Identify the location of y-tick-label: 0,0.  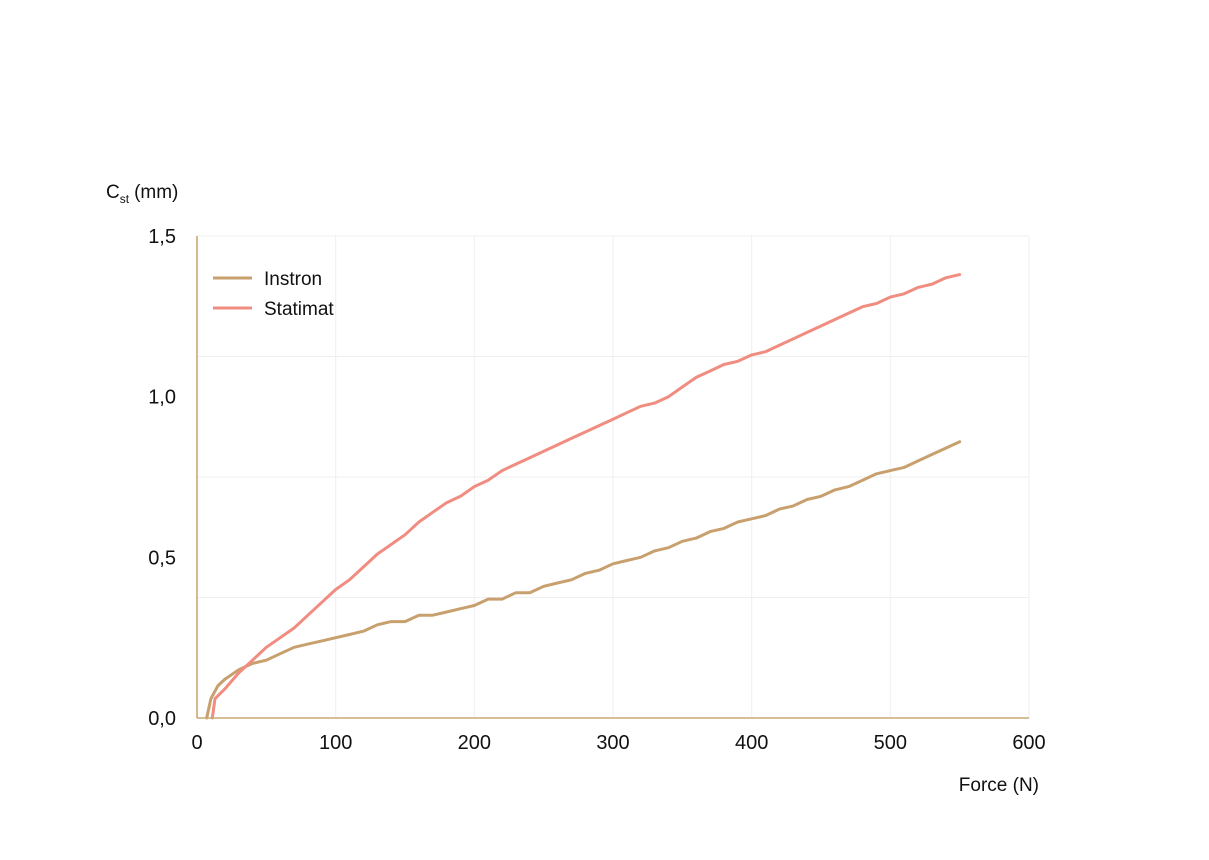
(162, 719).